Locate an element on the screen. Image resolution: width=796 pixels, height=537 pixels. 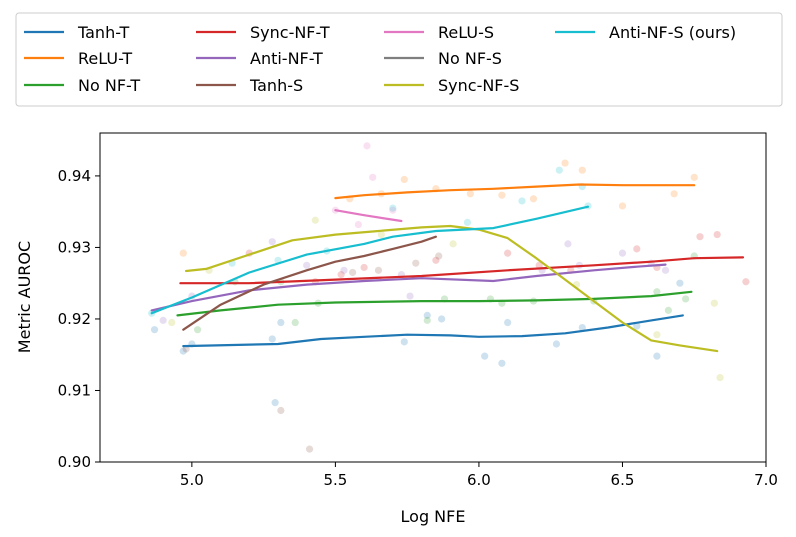
y-tick-label: 0.94 is located at coordinates (74, 176).